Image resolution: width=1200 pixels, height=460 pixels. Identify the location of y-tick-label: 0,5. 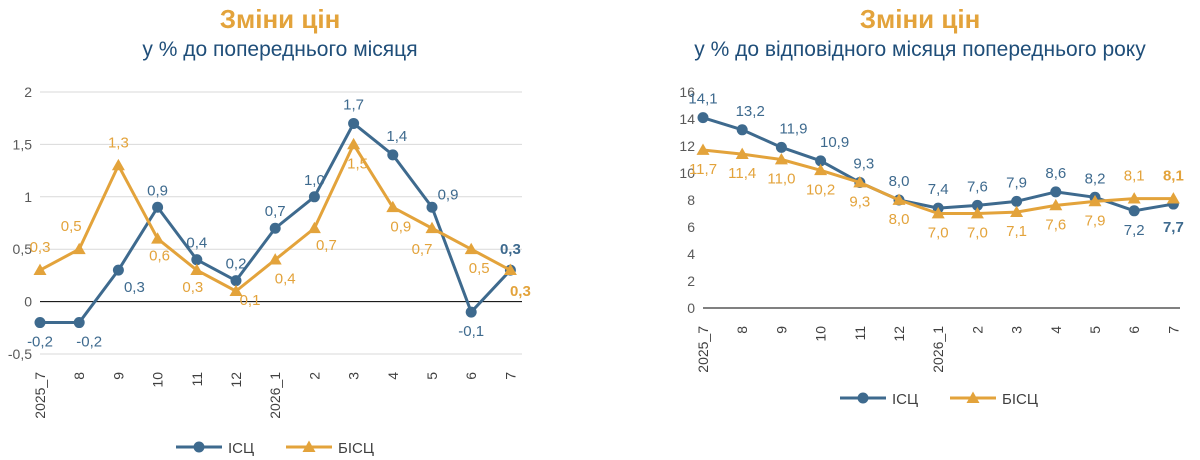
(23, 249).